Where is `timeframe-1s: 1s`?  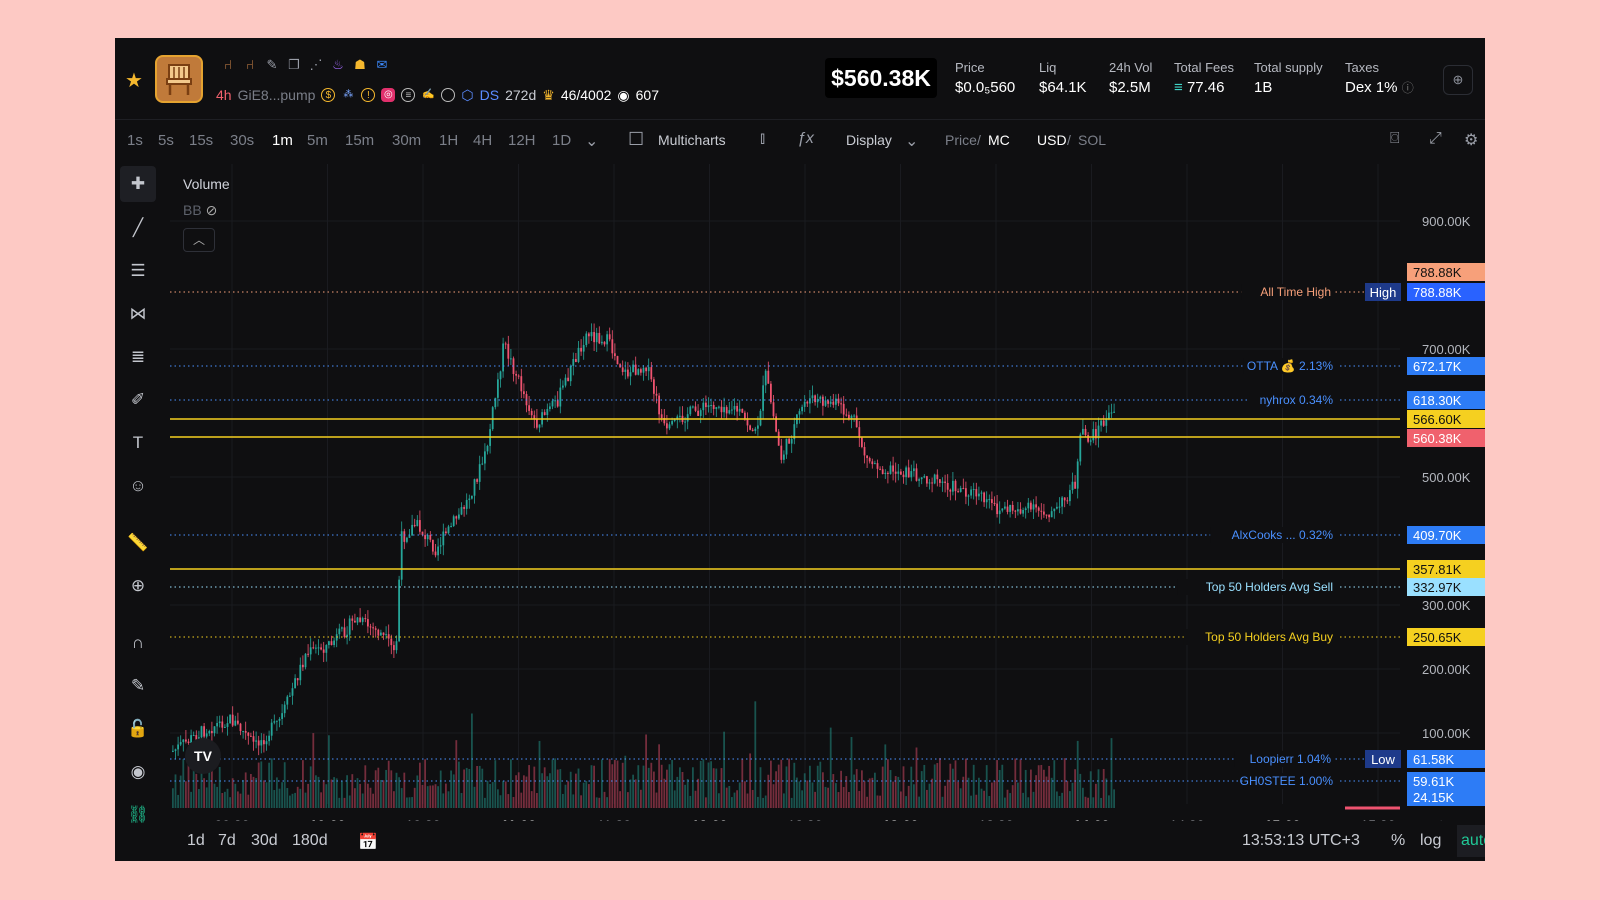 timeframe-1s: 1s is located at coordinates (135, 140).